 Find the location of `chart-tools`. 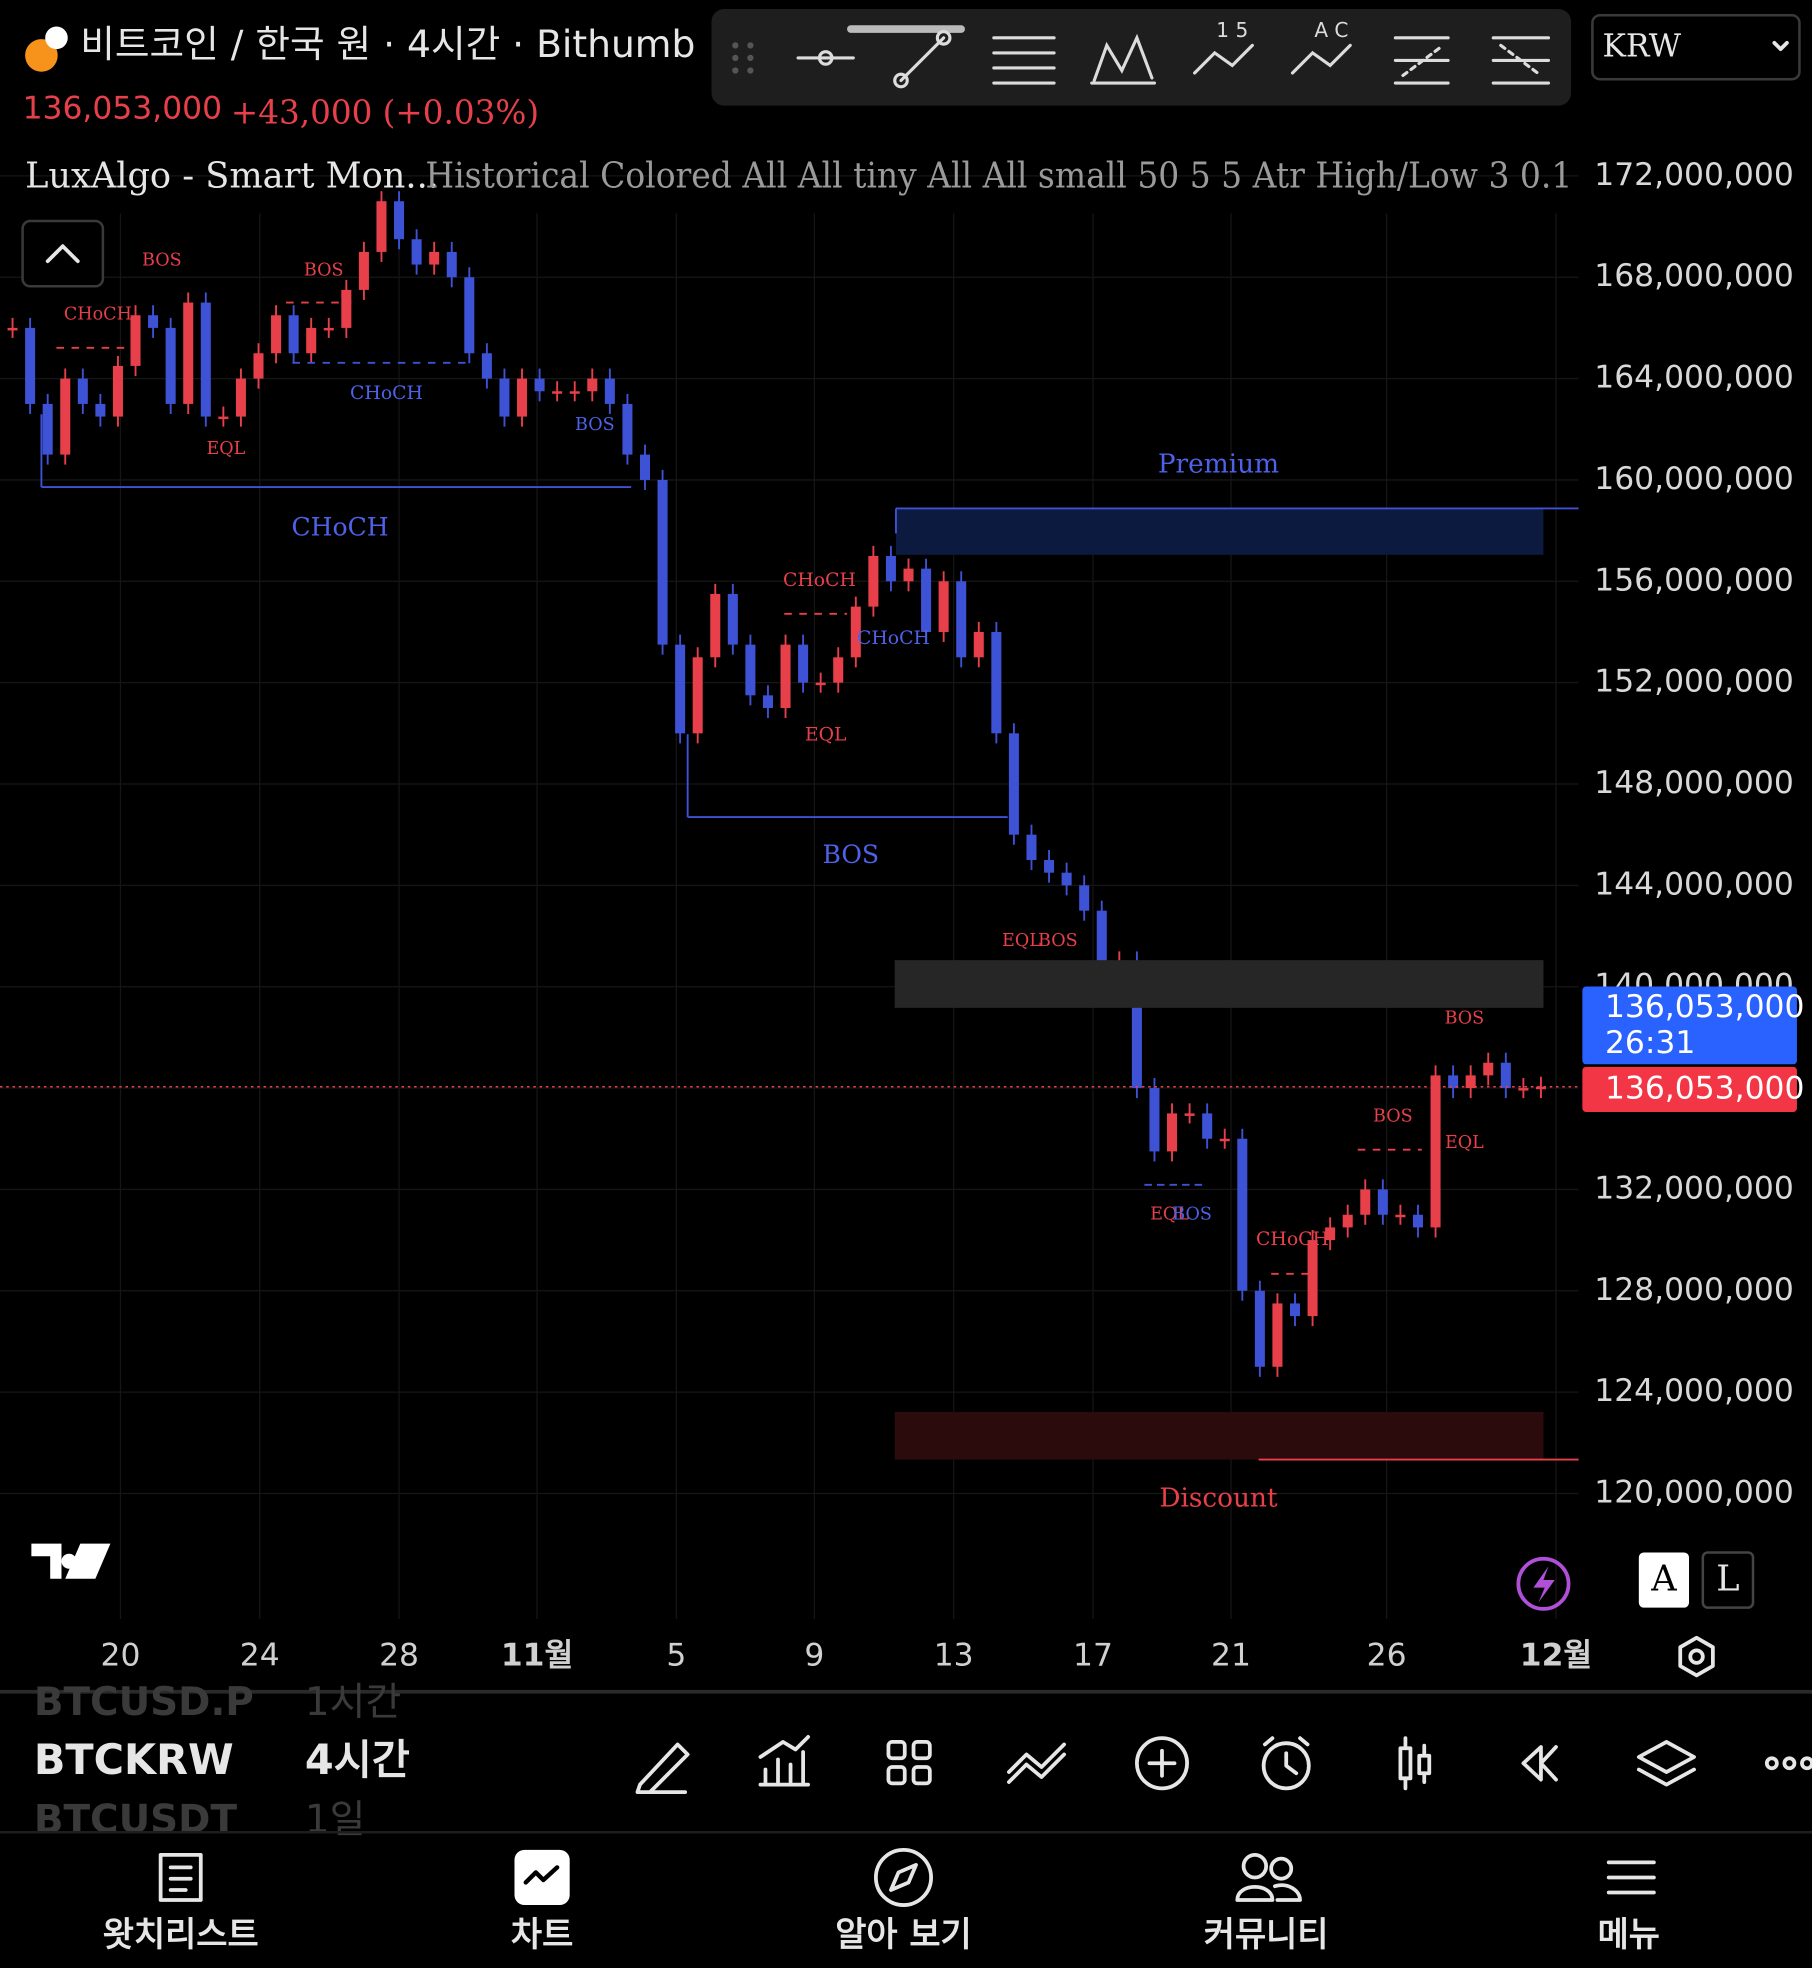

chart-tools is located at coordinates (1223, 1765).